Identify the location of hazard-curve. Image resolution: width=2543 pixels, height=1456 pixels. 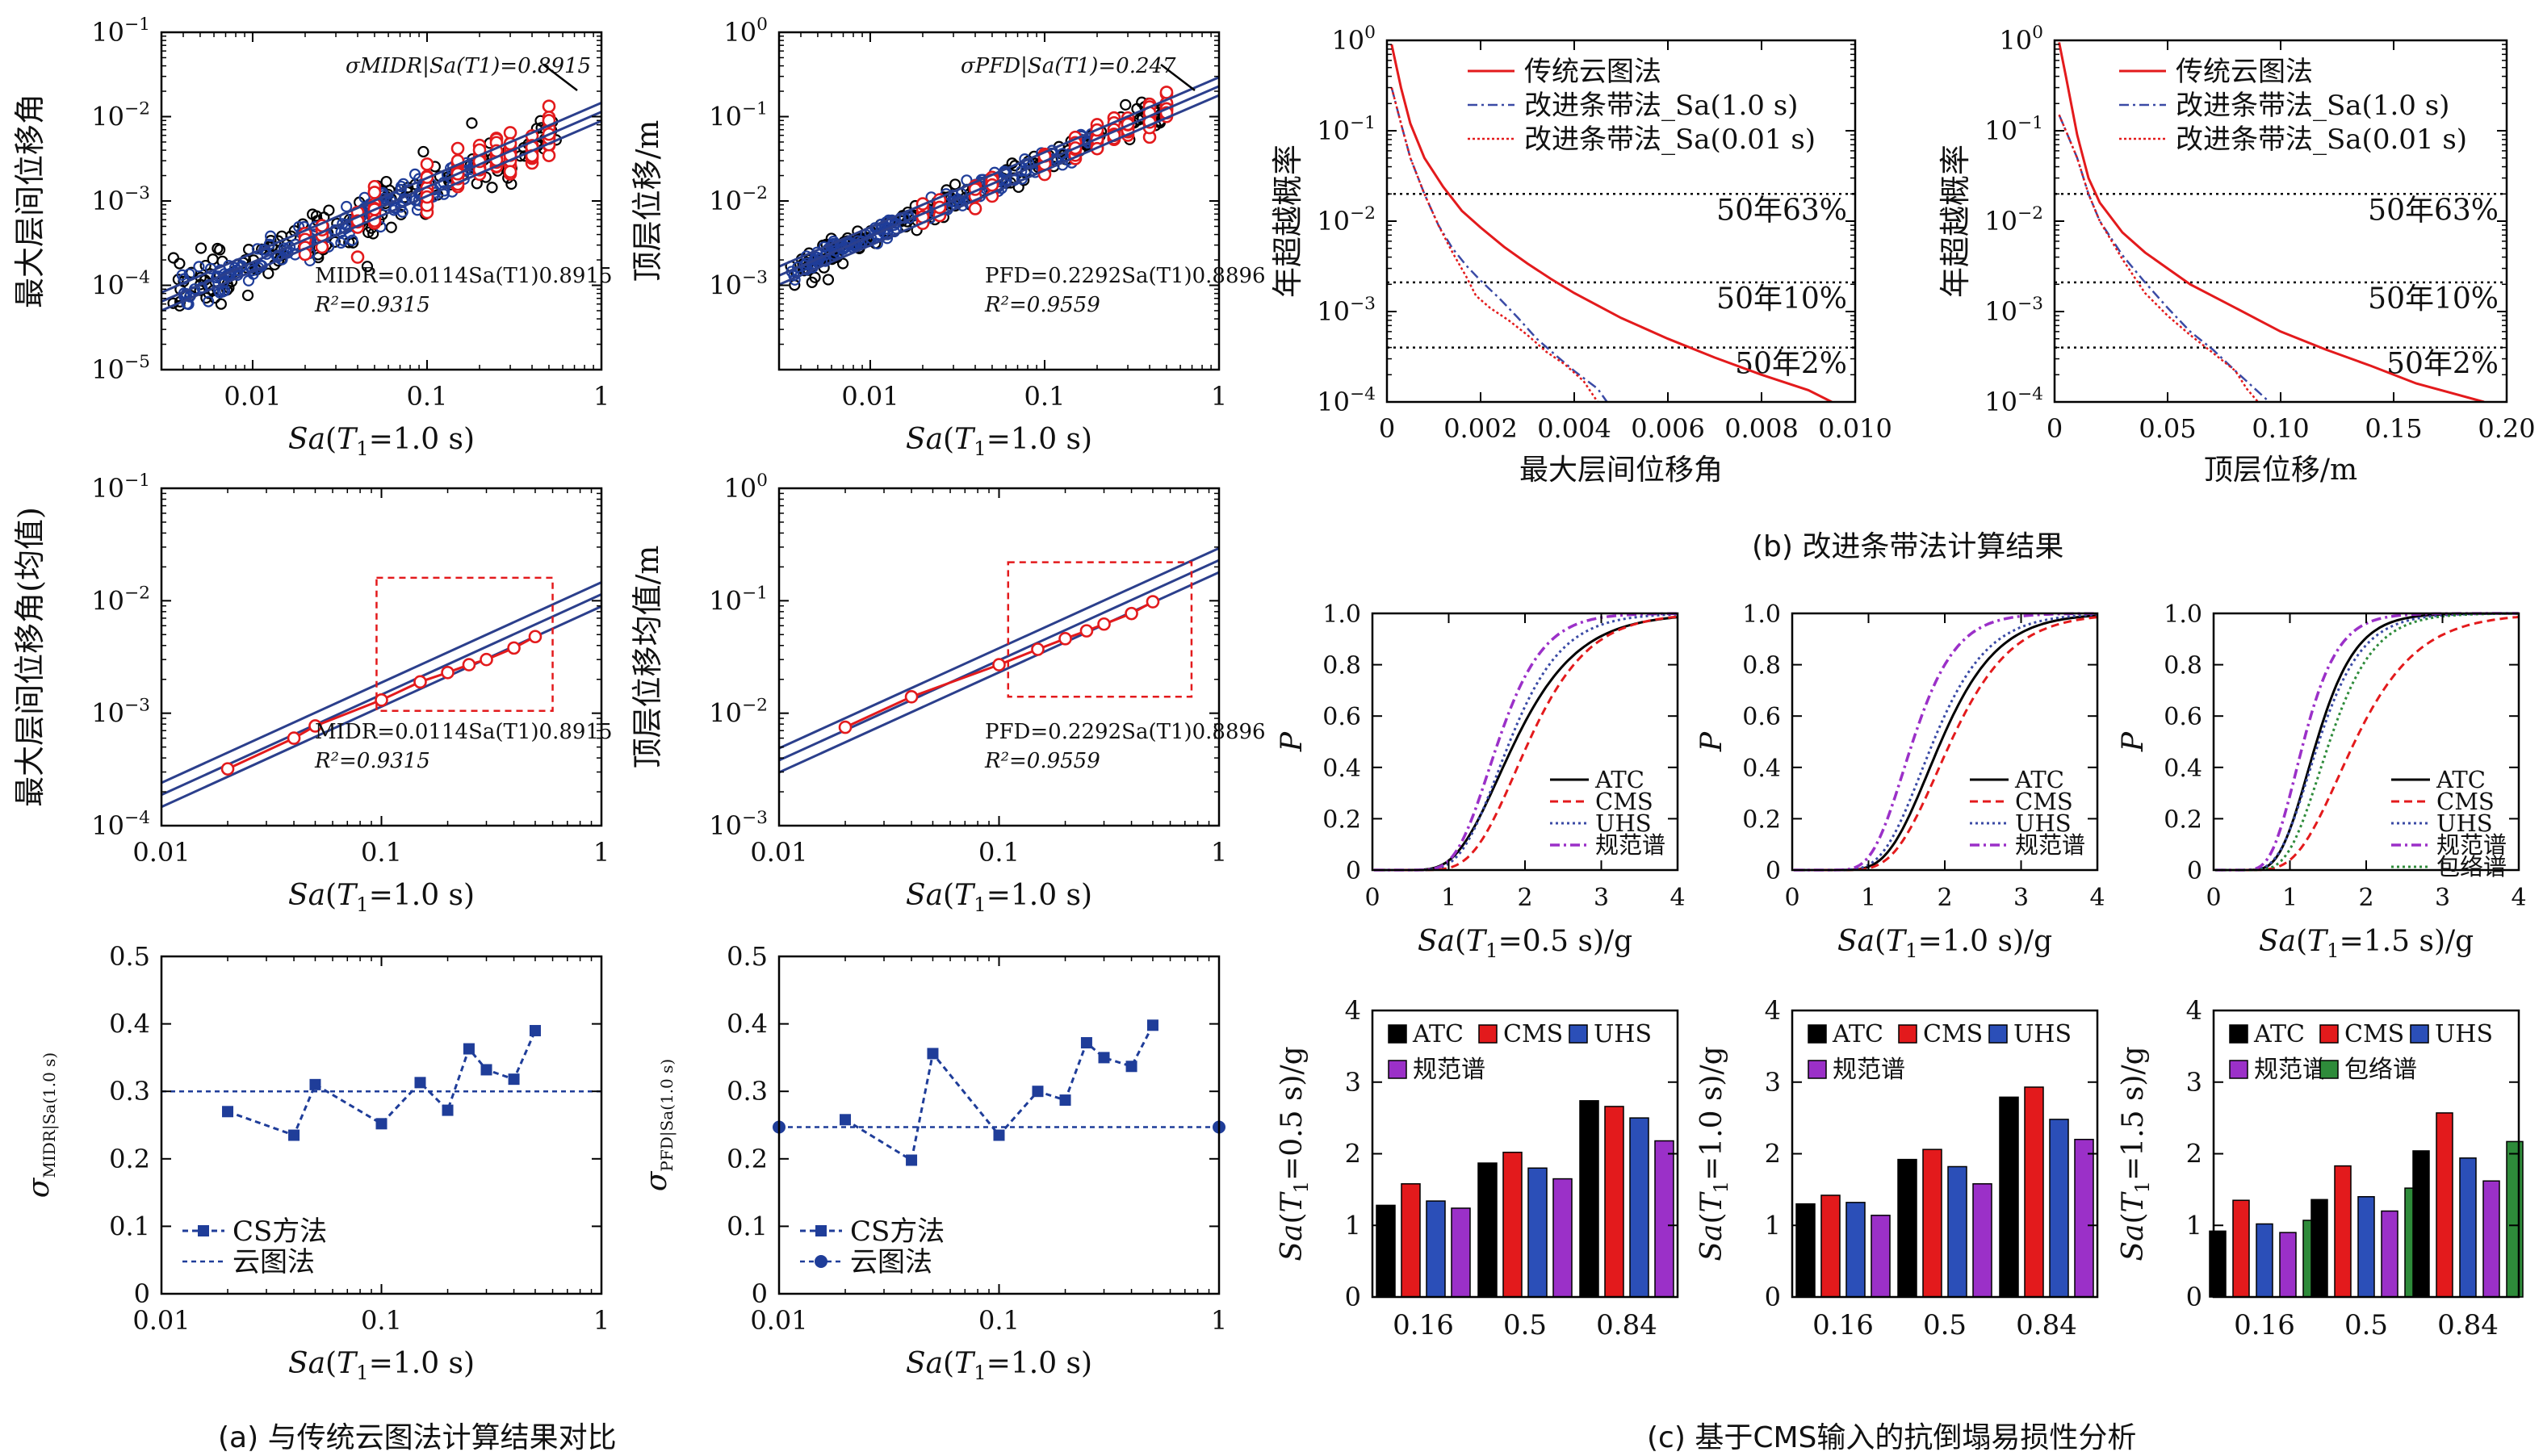
(1499, 244).